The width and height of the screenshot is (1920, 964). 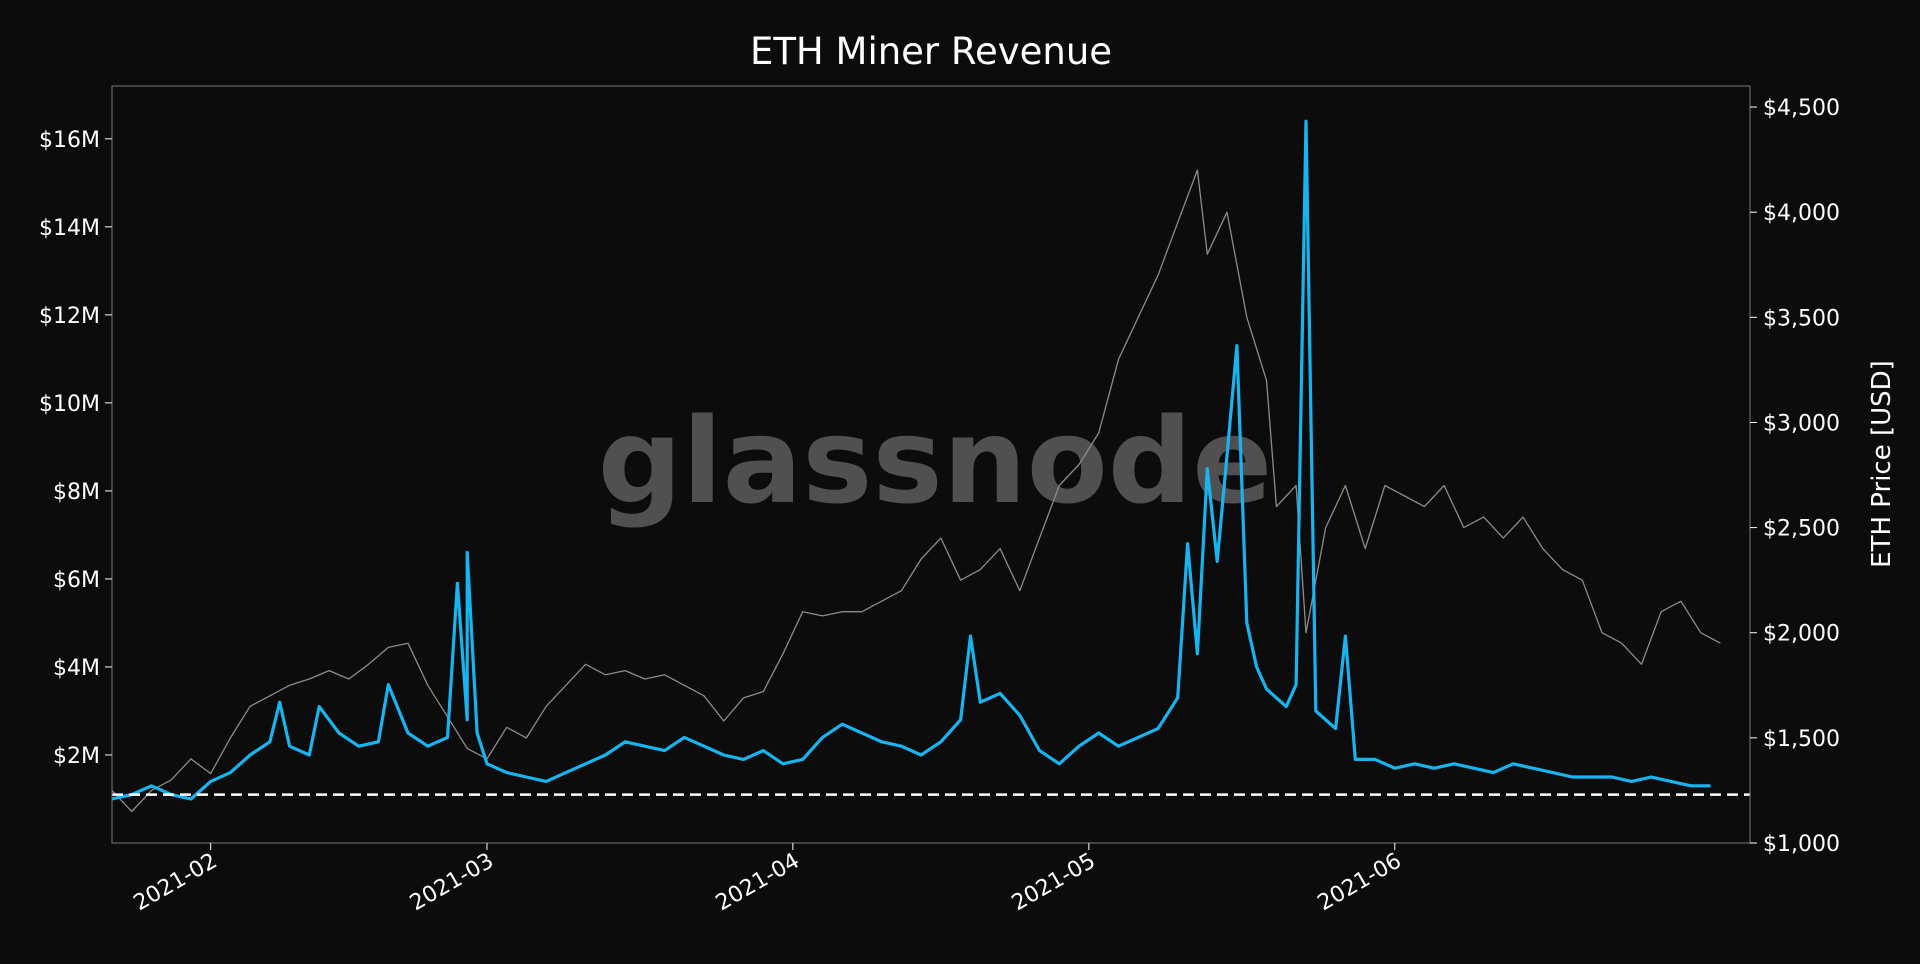 I want to click on y-left-tick-label: $8M, so click(x=76, y=492).